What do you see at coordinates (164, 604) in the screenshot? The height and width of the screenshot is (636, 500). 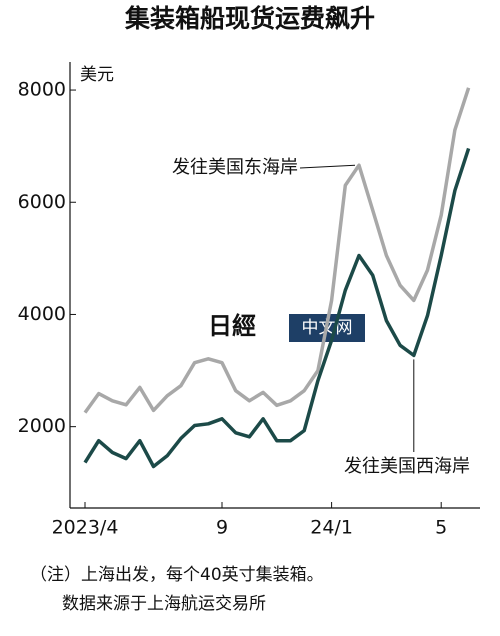 I see `note: 数据来源于上海航运交易所` at bounding box center [164, 604].